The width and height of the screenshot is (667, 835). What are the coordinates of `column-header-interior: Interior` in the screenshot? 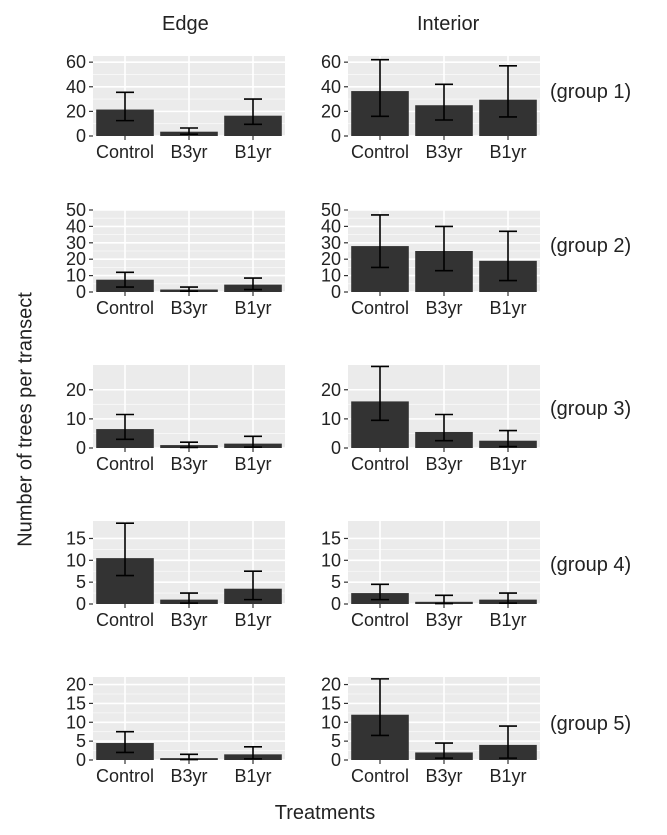 It's located at (448, 24).